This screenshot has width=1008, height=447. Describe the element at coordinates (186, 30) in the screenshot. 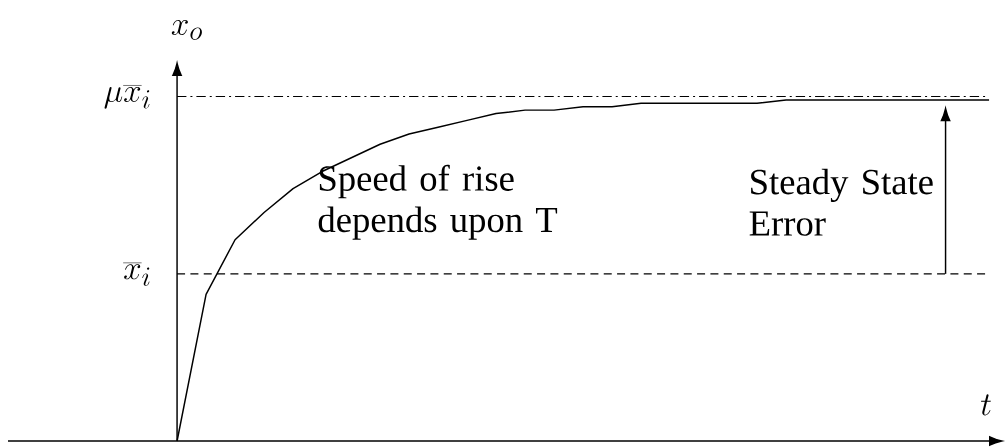

I see `y-axis-title: $x_o$` at that location.